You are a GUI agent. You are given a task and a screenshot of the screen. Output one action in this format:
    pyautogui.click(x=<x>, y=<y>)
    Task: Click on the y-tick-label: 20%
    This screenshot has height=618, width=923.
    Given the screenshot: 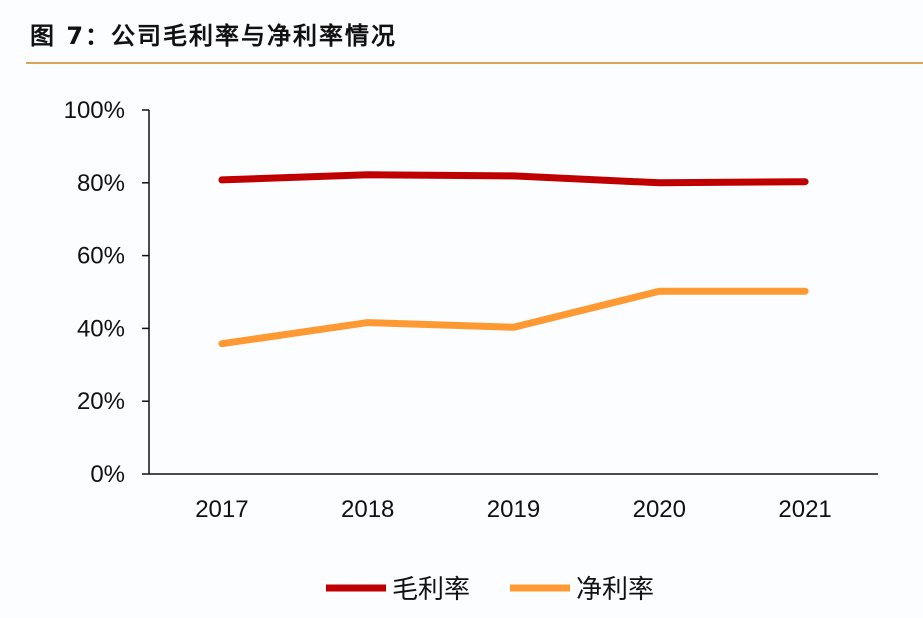 What is the action you would take?
    pyautogui.click(x=101, y=401)
    